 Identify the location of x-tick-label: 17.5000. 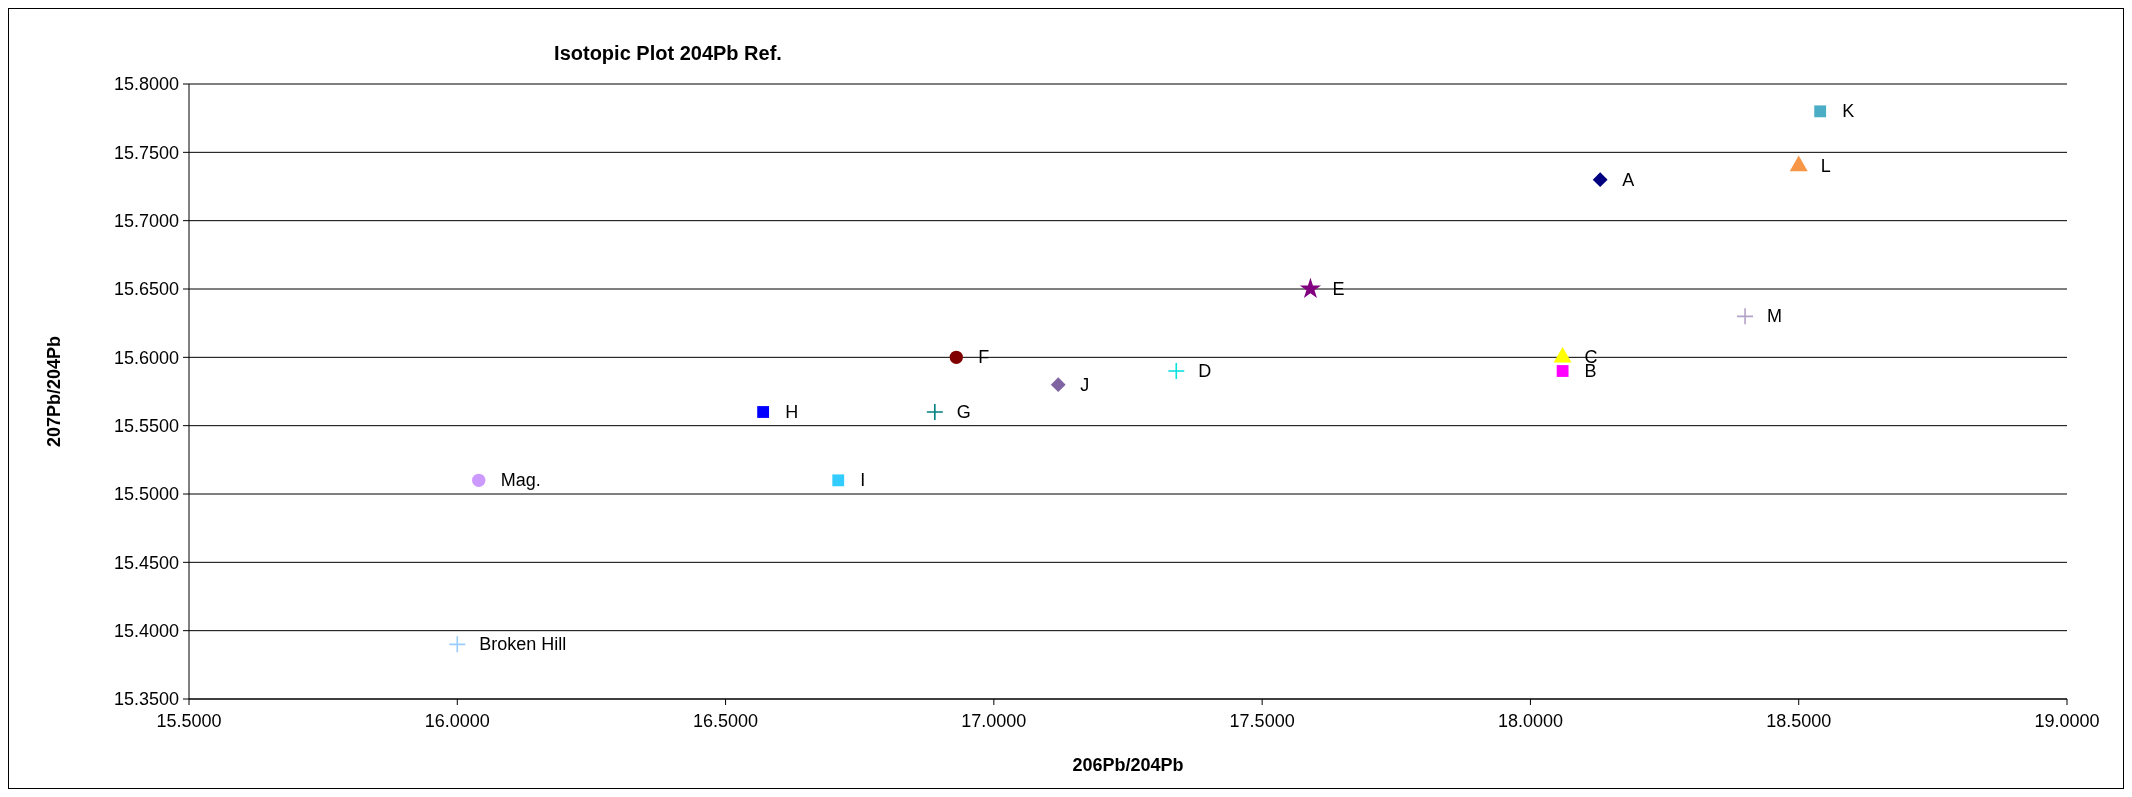
(1262, 721).